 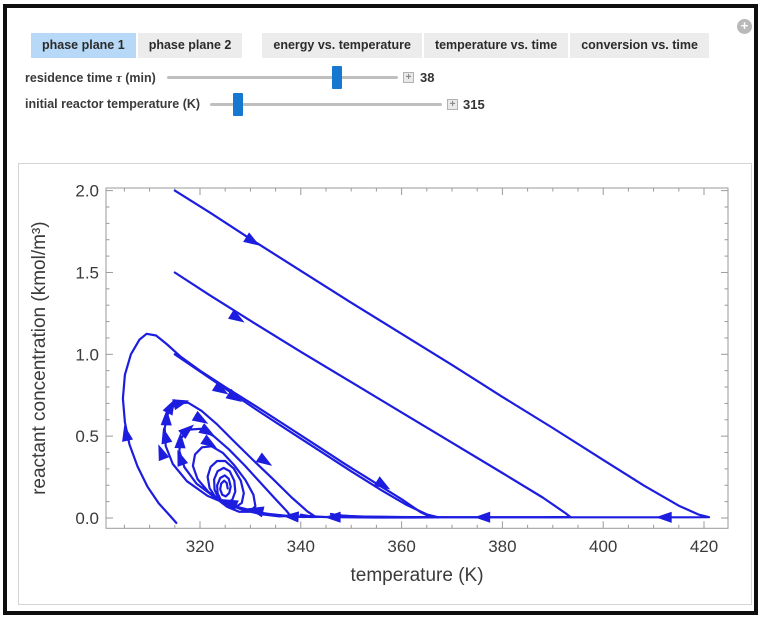 What do you see at coordinates (452, 104) in the screenshot?
I see `initial-temperature-expand-icon: +` at bounding box center [452, 104].